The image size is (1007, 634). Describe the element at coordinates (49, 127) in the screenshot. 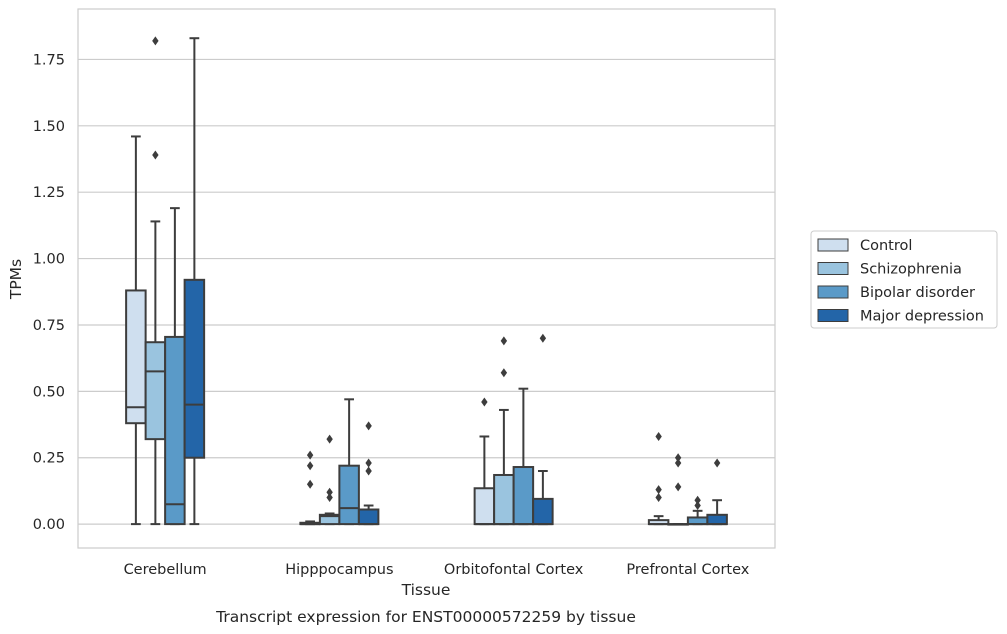

I see `y-tick-label: 1.50` at that location.